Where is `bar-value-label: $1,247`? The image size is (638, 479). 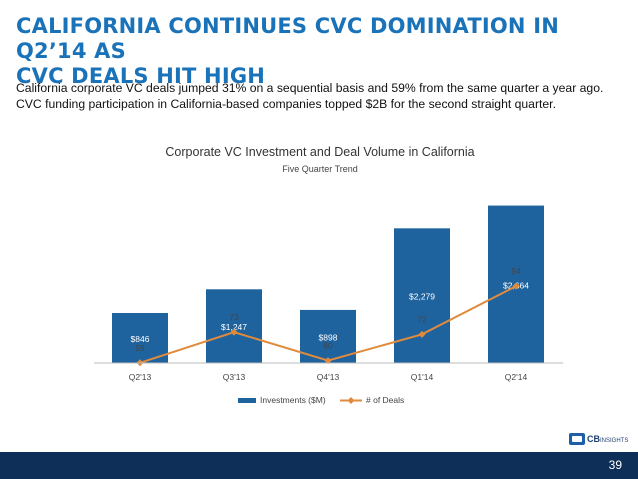
bar-value-label: $1,247 is located at coordinates (234, 327).